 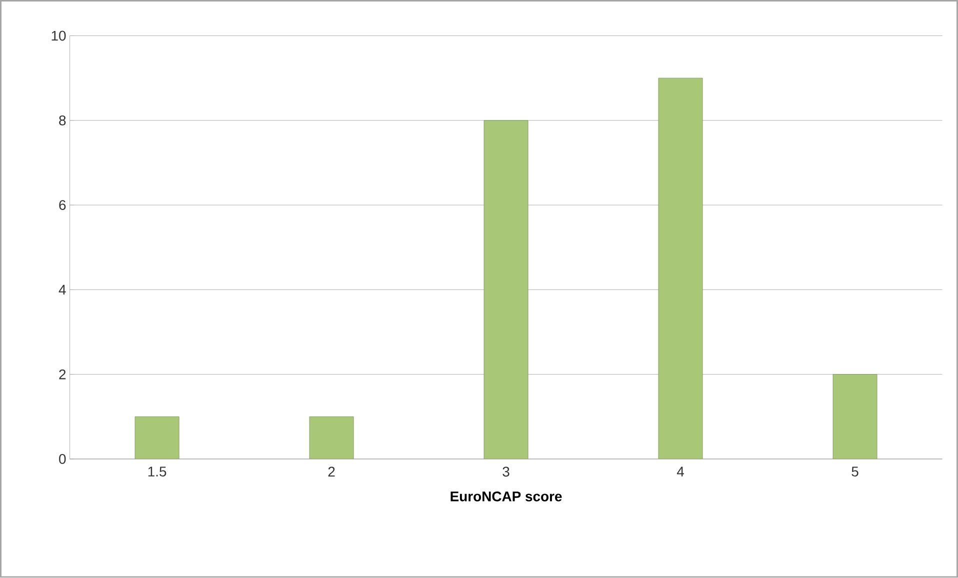 What do you see at coordinates (157, 471) in the screenshot?
I see `x-tick-label: 1.5` at bounding box center [157, 471].